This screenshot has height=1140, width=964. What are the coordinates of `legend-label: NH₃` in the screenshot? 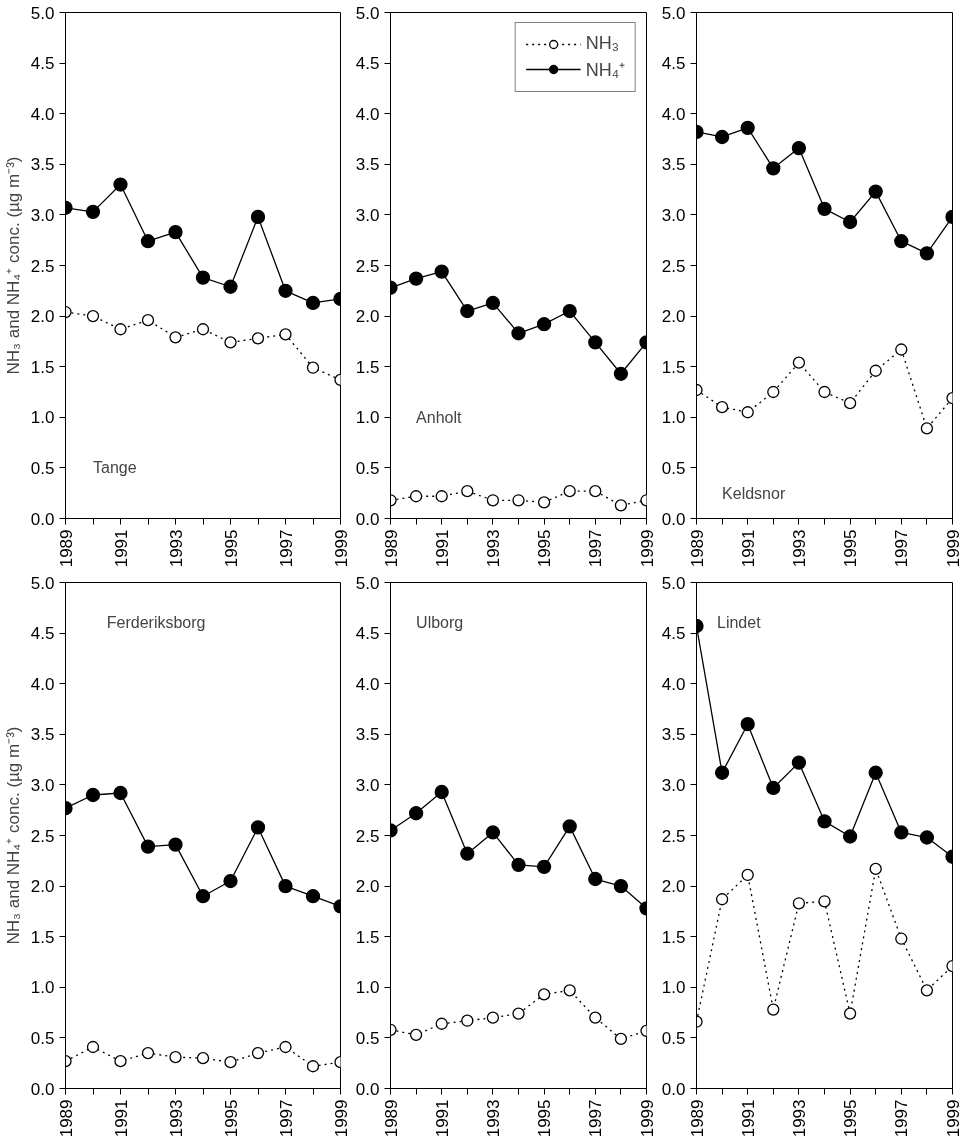 It's located at (602, 43).